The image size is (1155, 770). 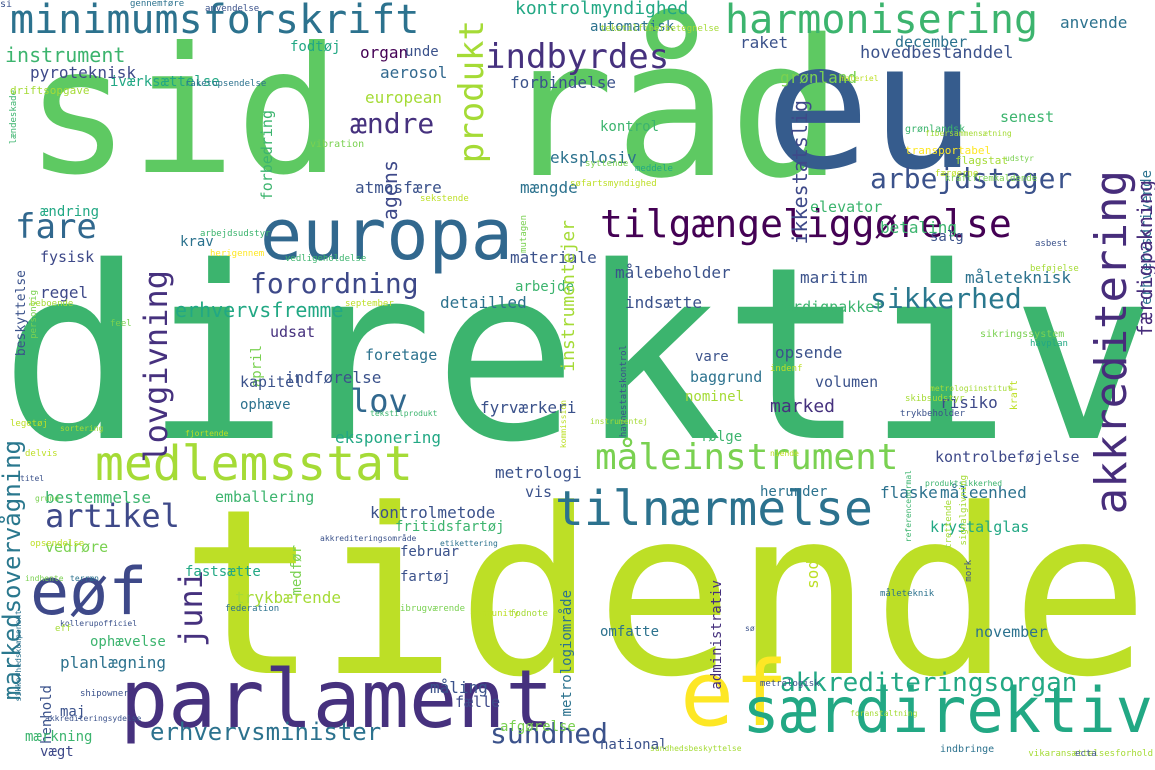 I want to click on word-88: marked, so click(x=803, y=406).